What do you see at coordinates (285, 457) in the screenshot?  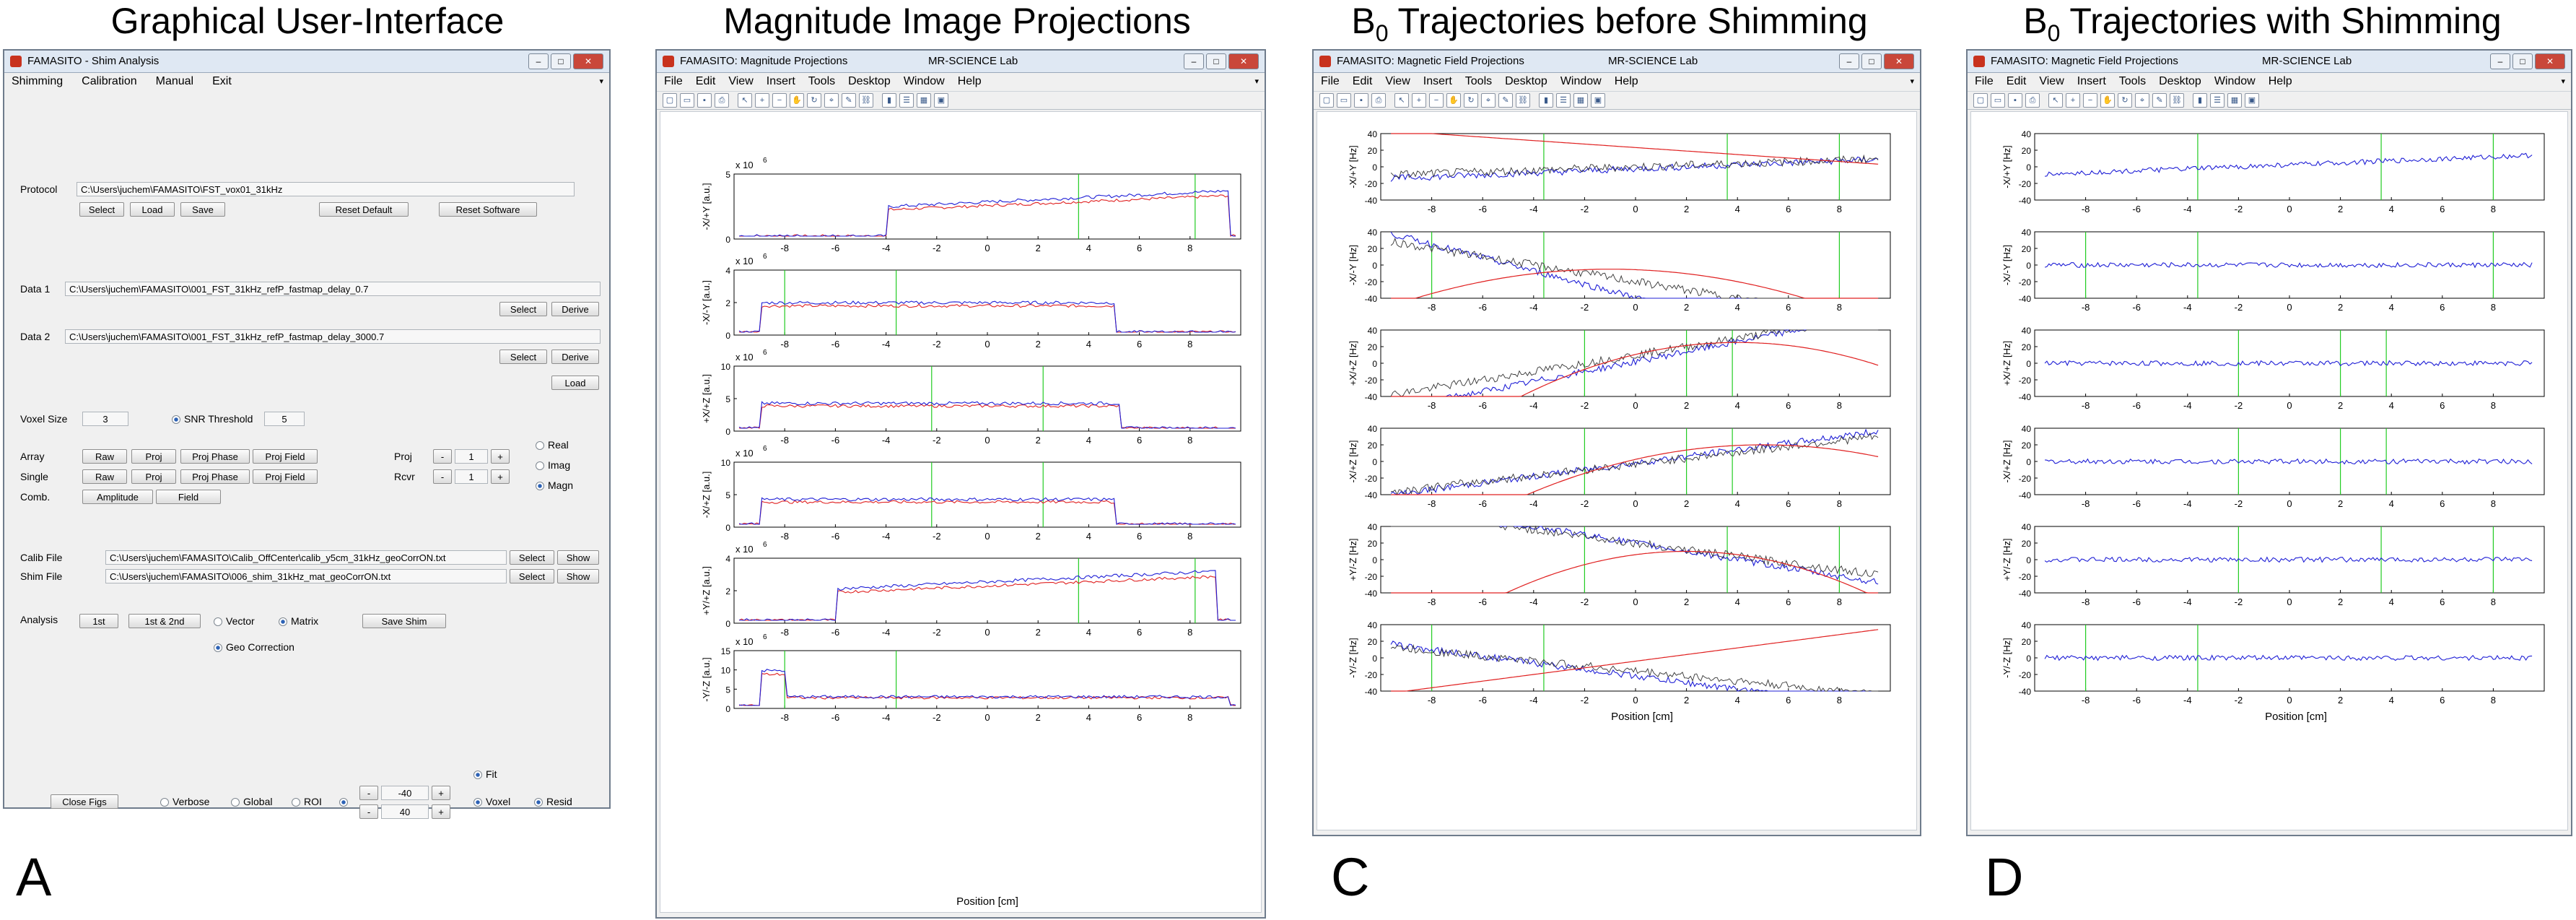 I see `array-proj-field-button: Proj Field` at bounding box center [285, 457].